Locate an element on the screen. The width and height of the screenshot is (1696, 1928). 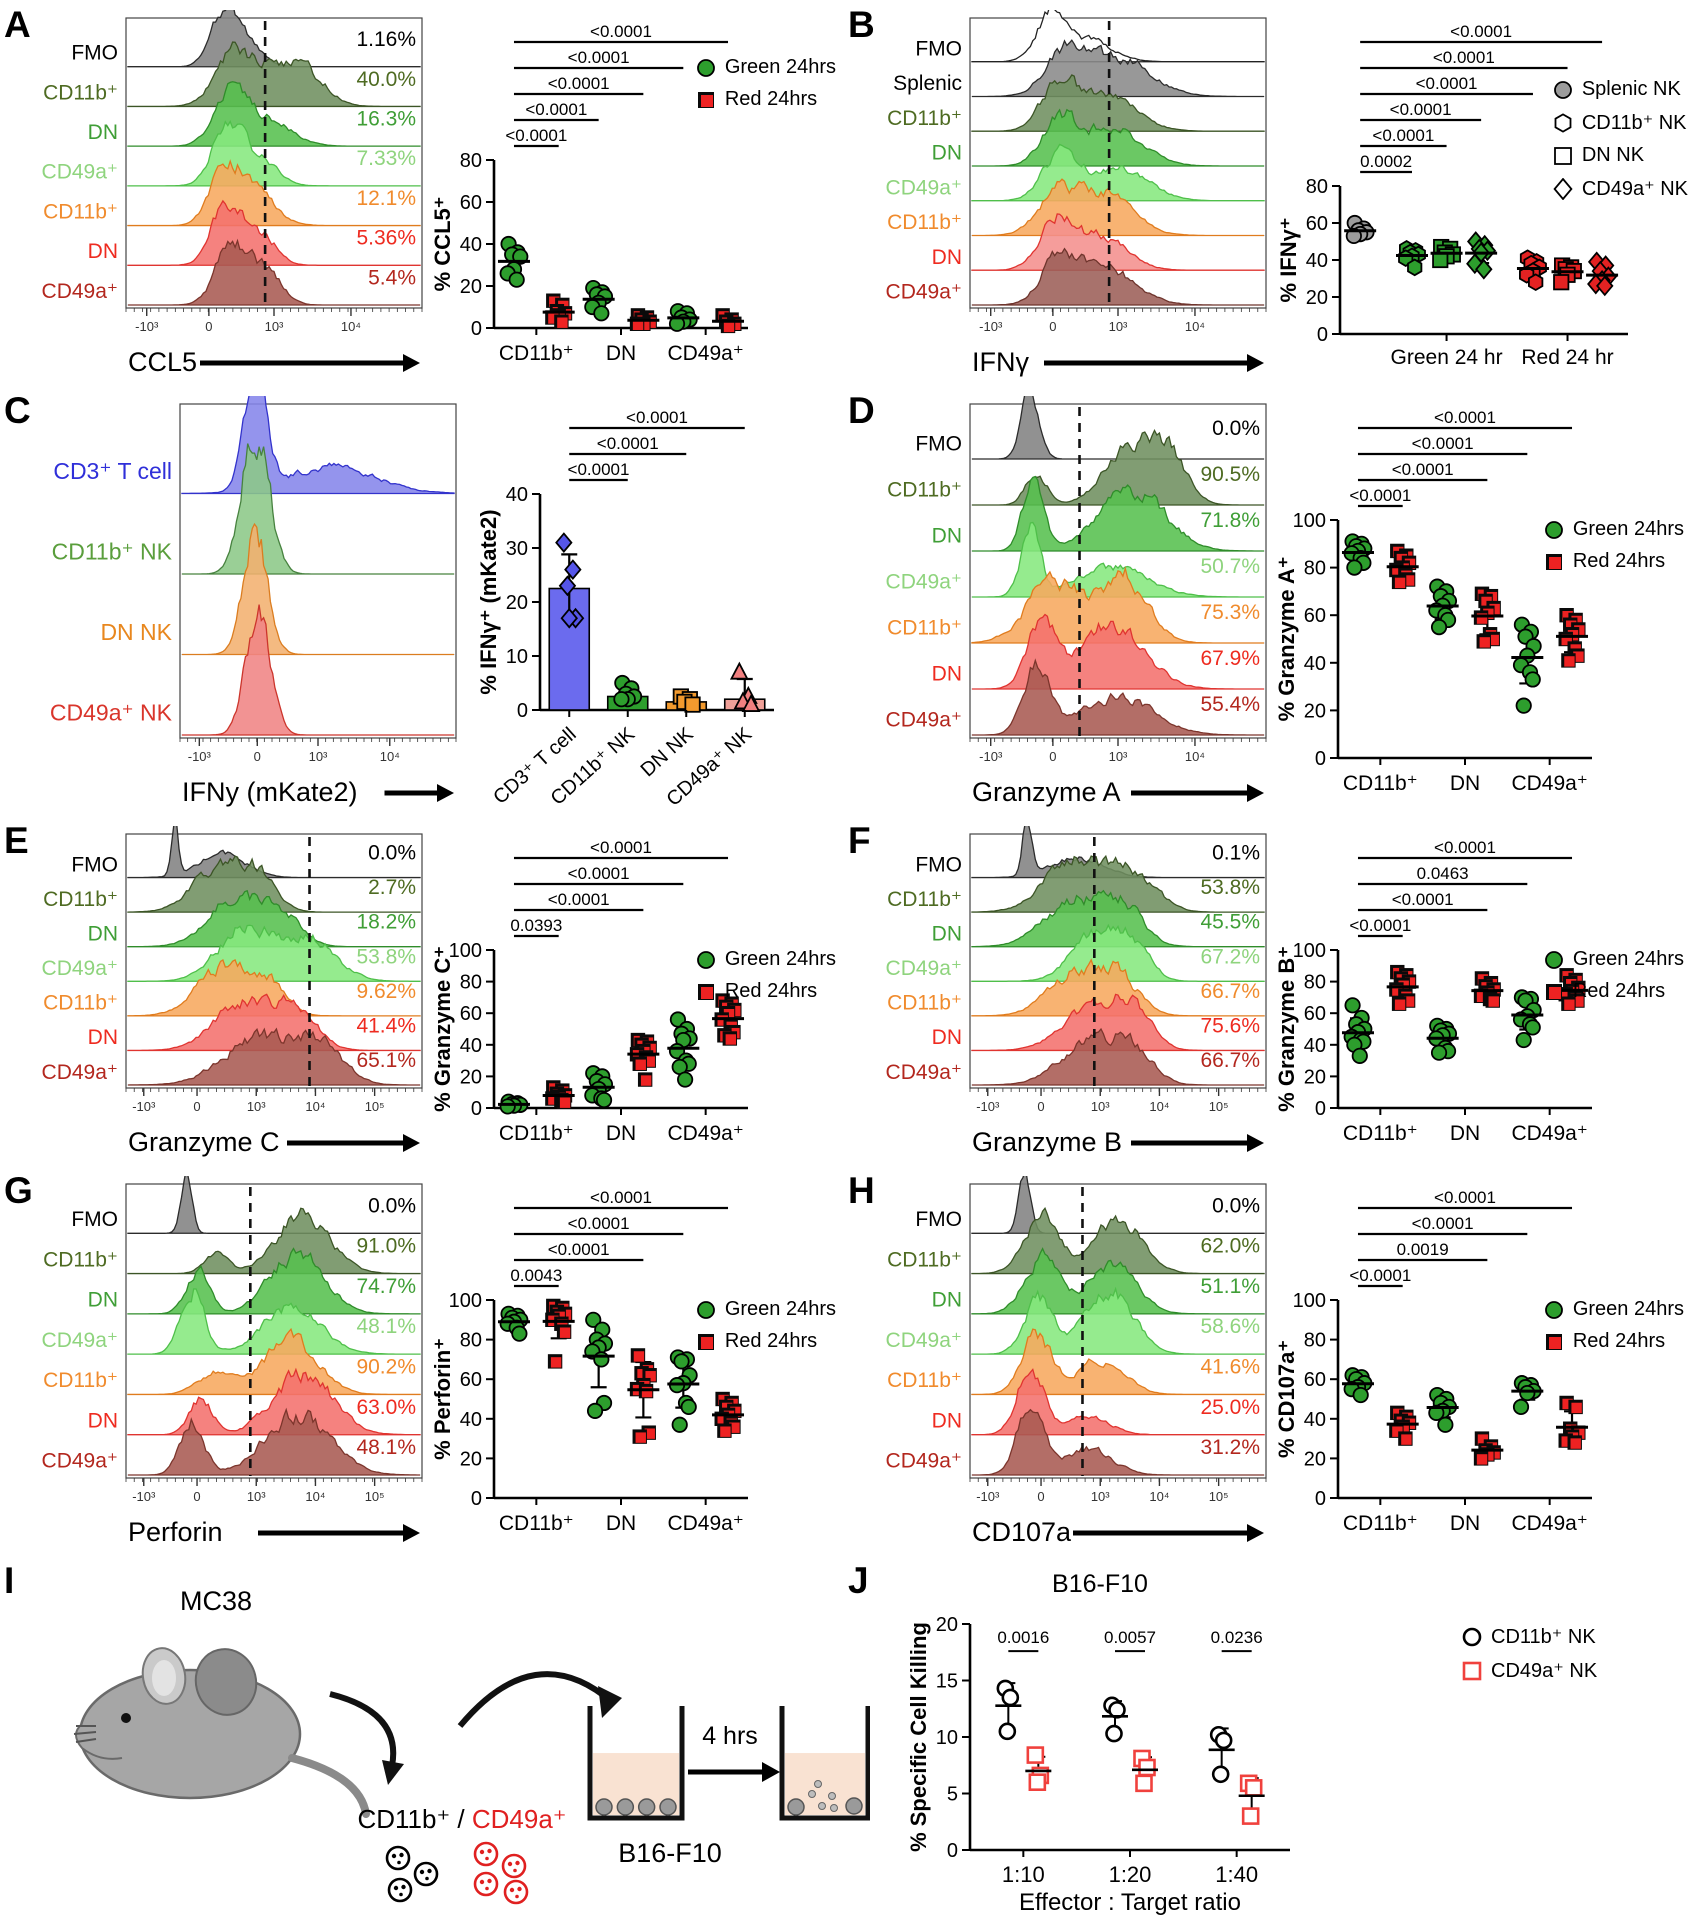
hist-row-label: CD49a⁺ is located at coordinates (924, 1340).